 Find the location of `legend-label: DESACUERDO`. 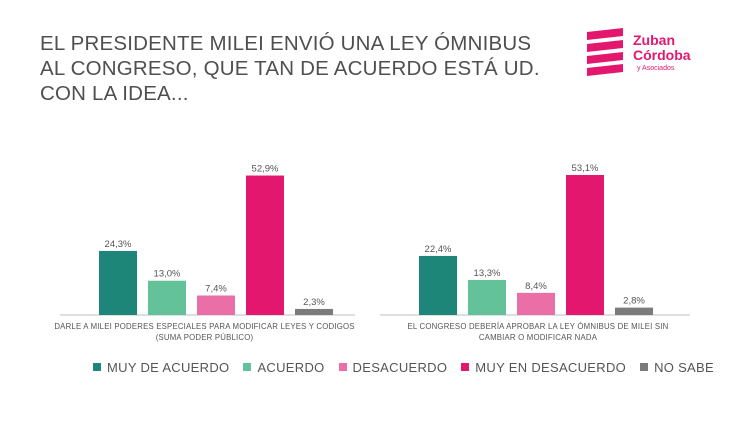

legend-label: DESACUERDO is located at coordinates (400, 367).